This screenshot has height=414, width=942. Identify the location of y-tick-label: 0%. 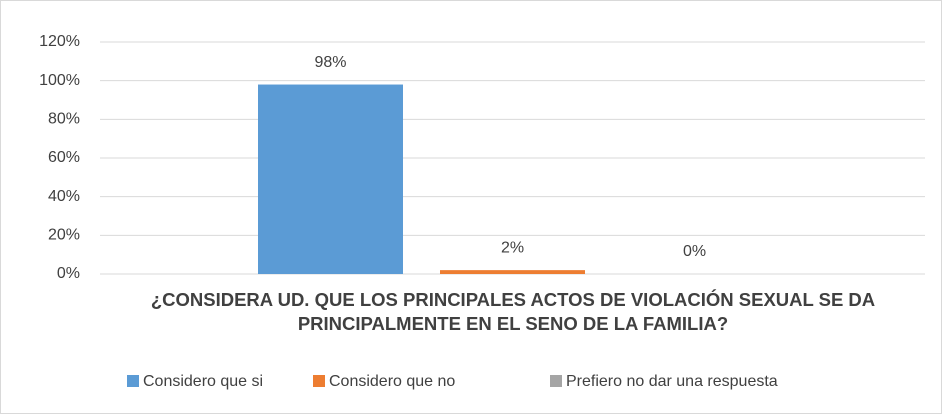
(68, 273).